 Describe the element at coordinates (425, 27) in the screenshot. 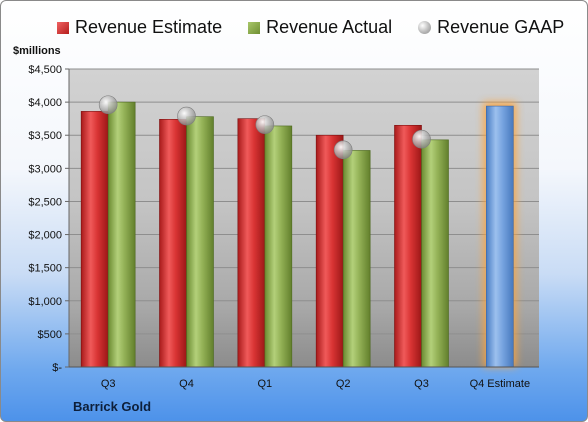

I see `legend-swatch-gaap` at that location.